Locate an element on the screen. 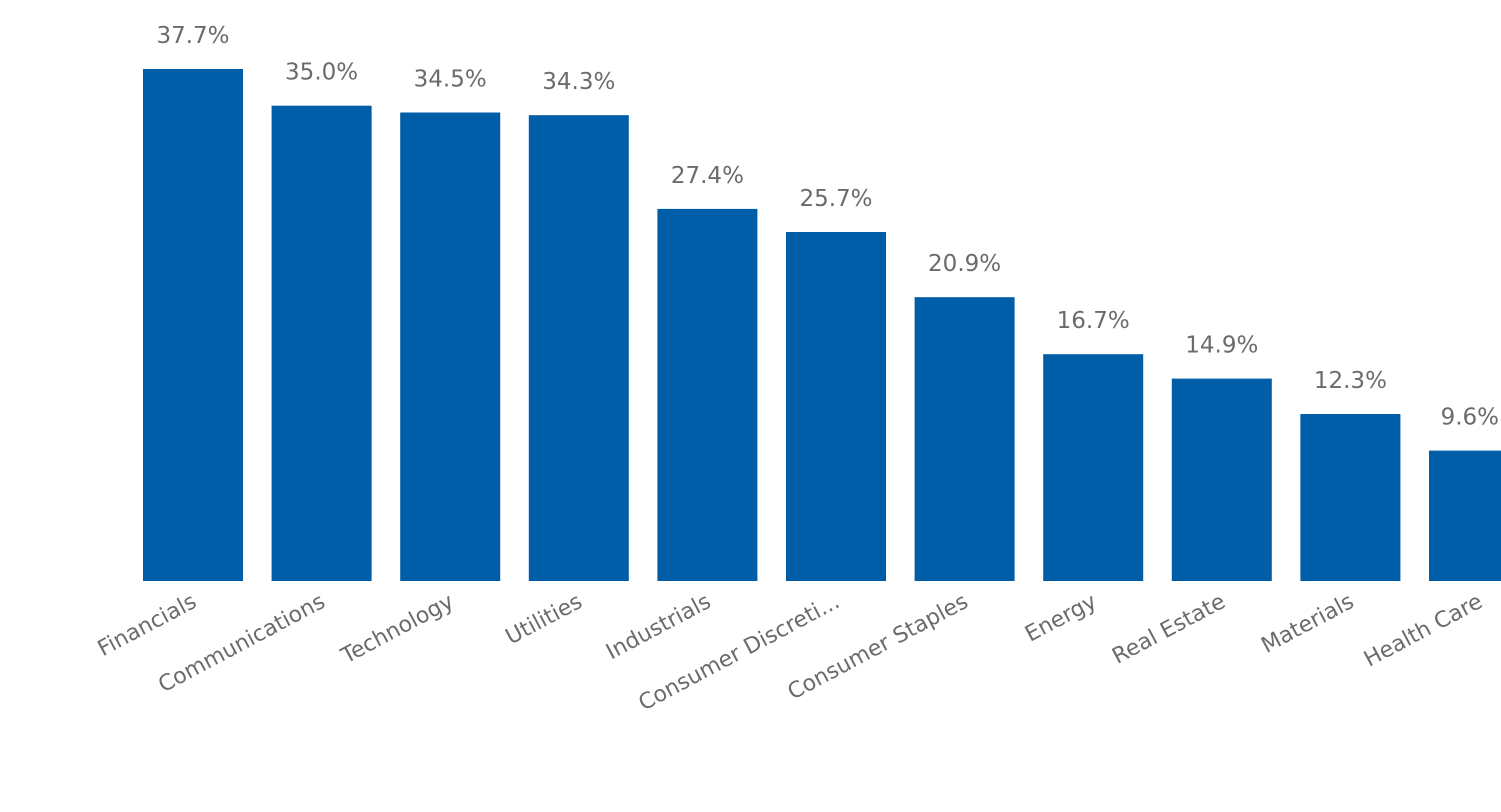 This screenshot has width=1501, height=812. value-label-0: 37.7% is located at coordinates (192, 36).